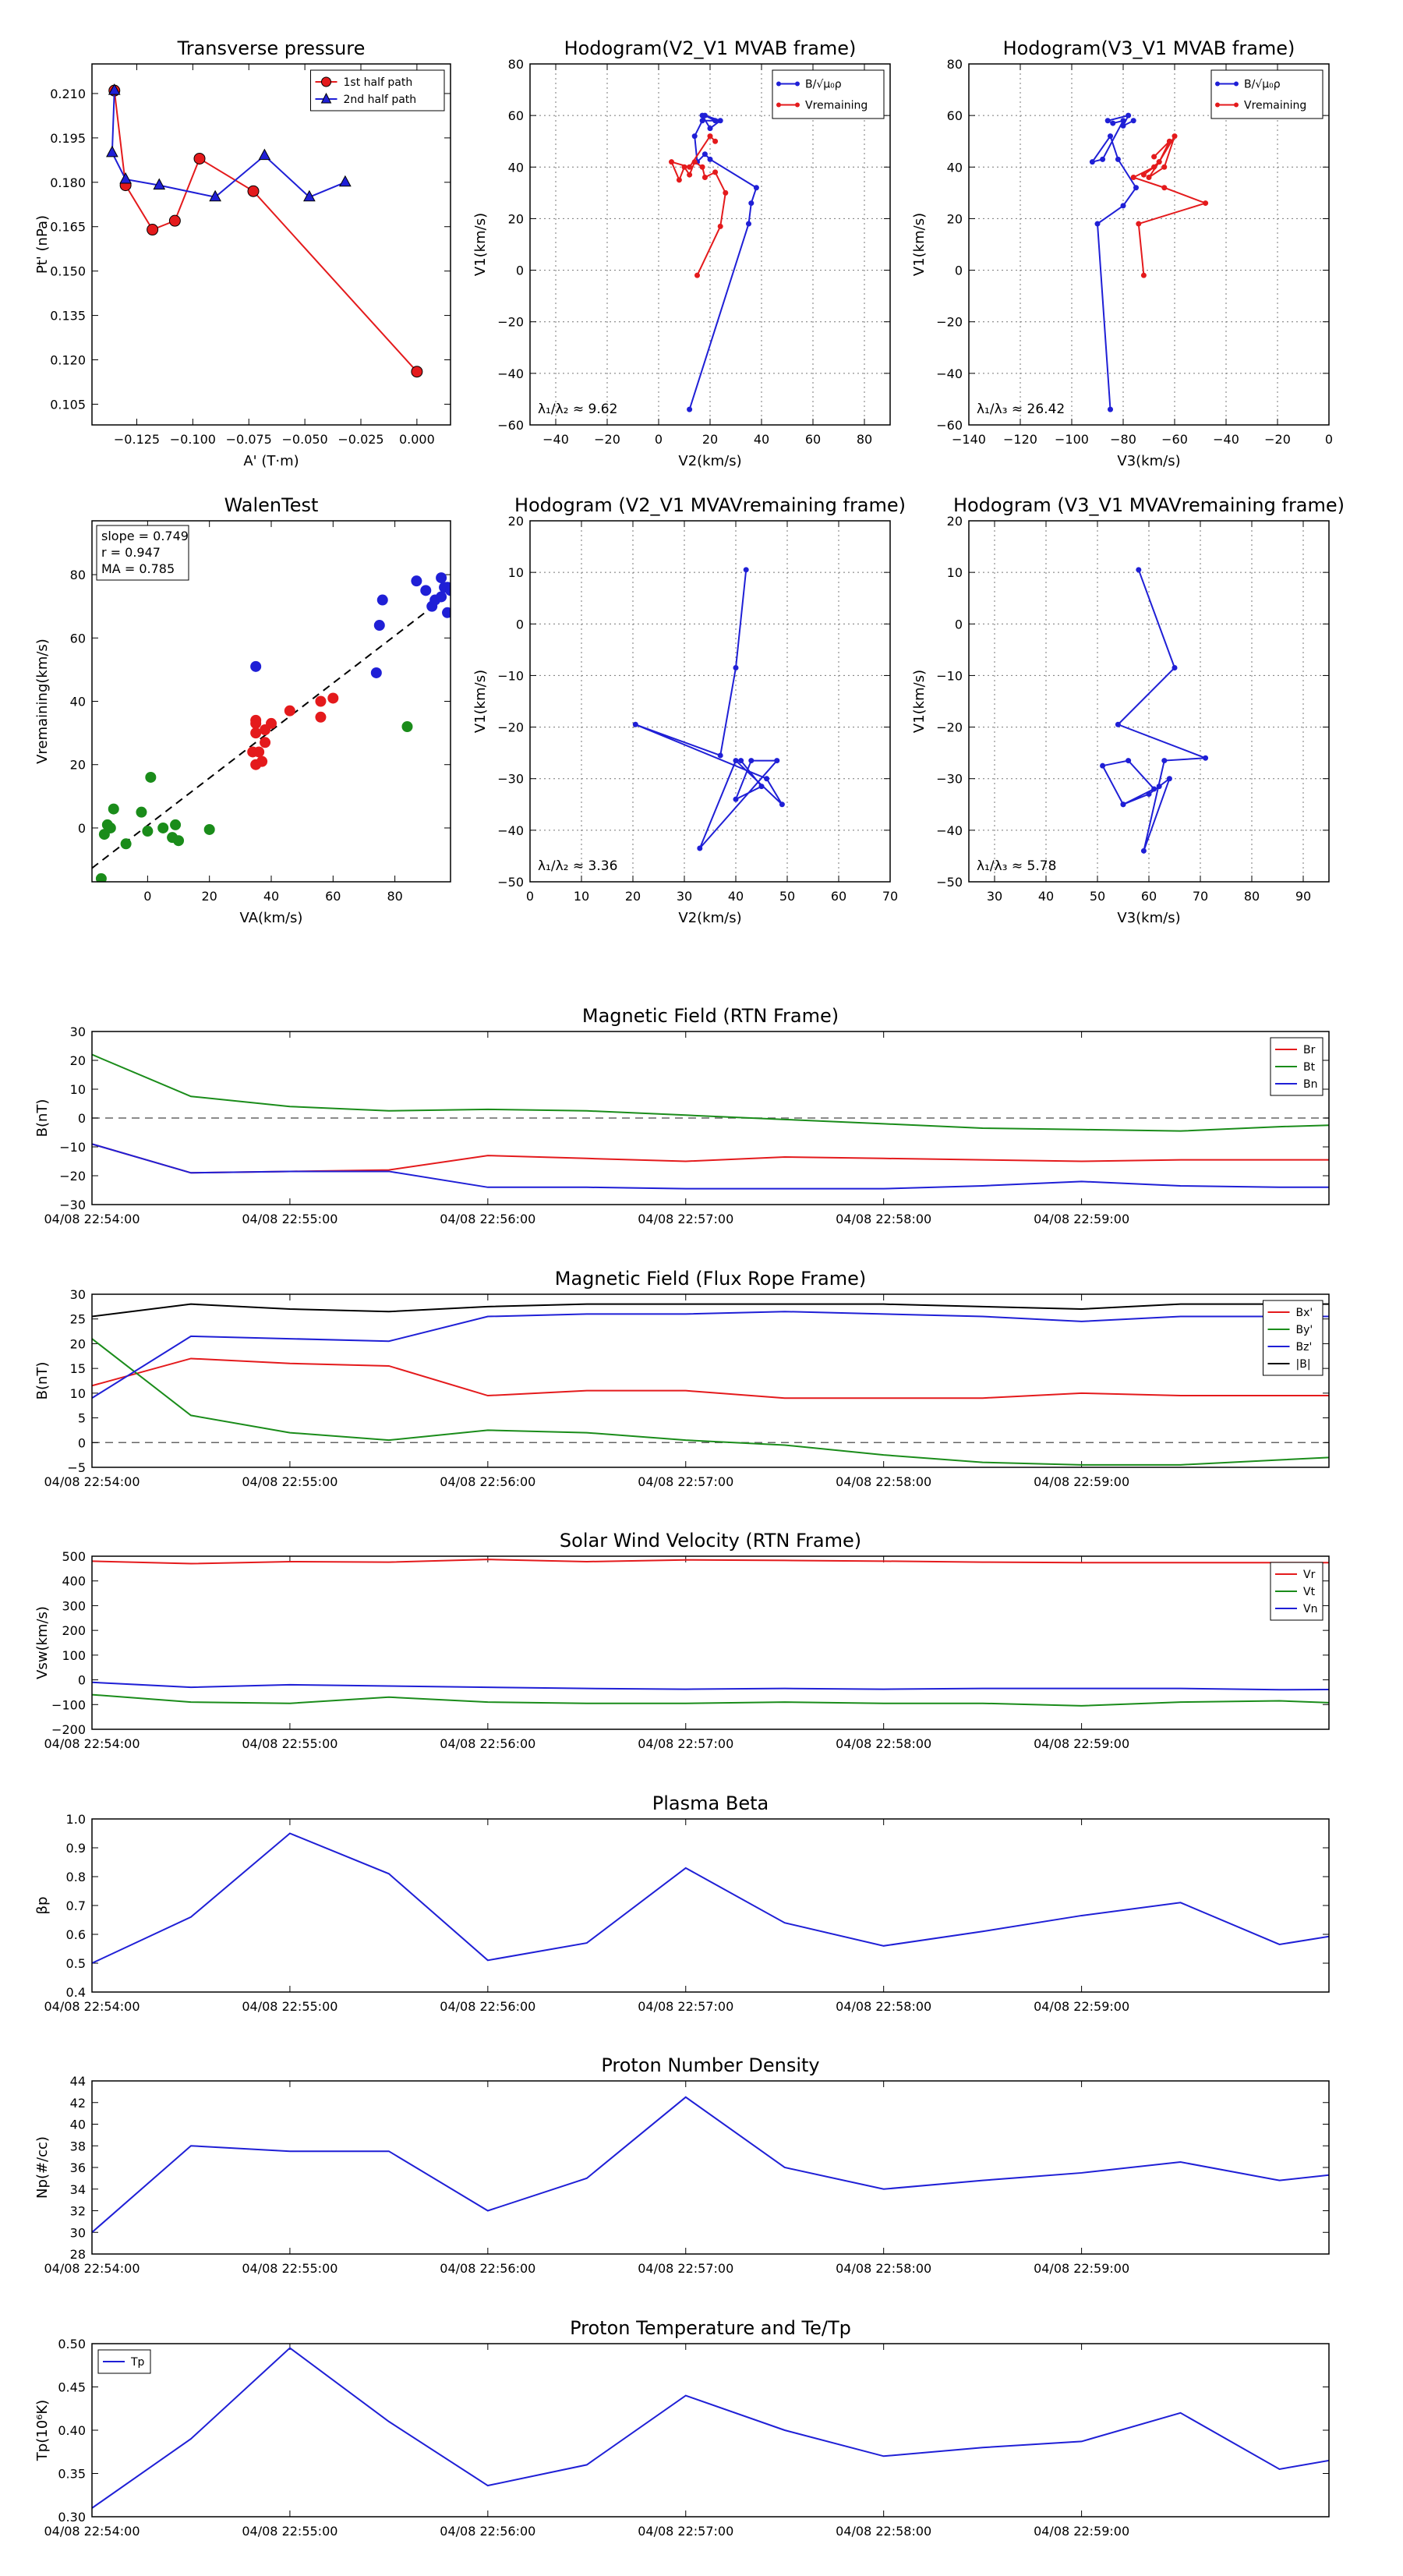 The width and height of the screenshot is (1403, 2576). What do you see at coordinates (74, 1605) in the screenshot?
I see `y-tick-label: 300` at bounding box center [74, 1605].